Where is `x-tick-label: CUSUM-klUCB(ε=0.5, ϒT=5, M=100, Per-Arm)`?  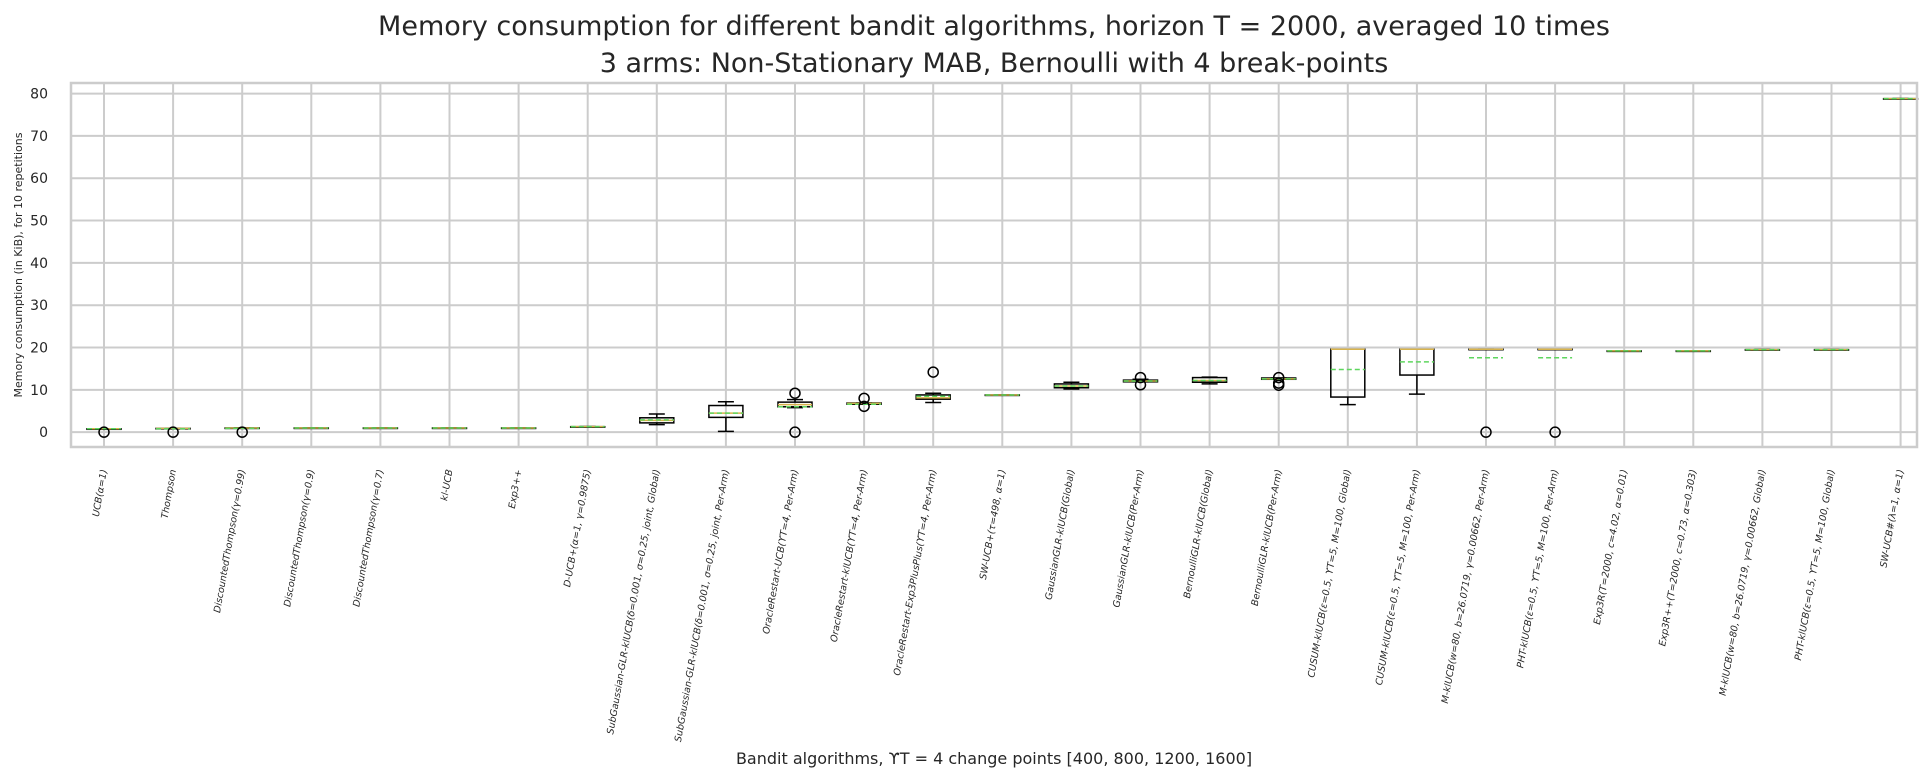
x-tick-label: CUSUM-klUCB(ε=0.5, ϒT=5, M=100, Per-Arm) is located at coordinates (1398, 578).